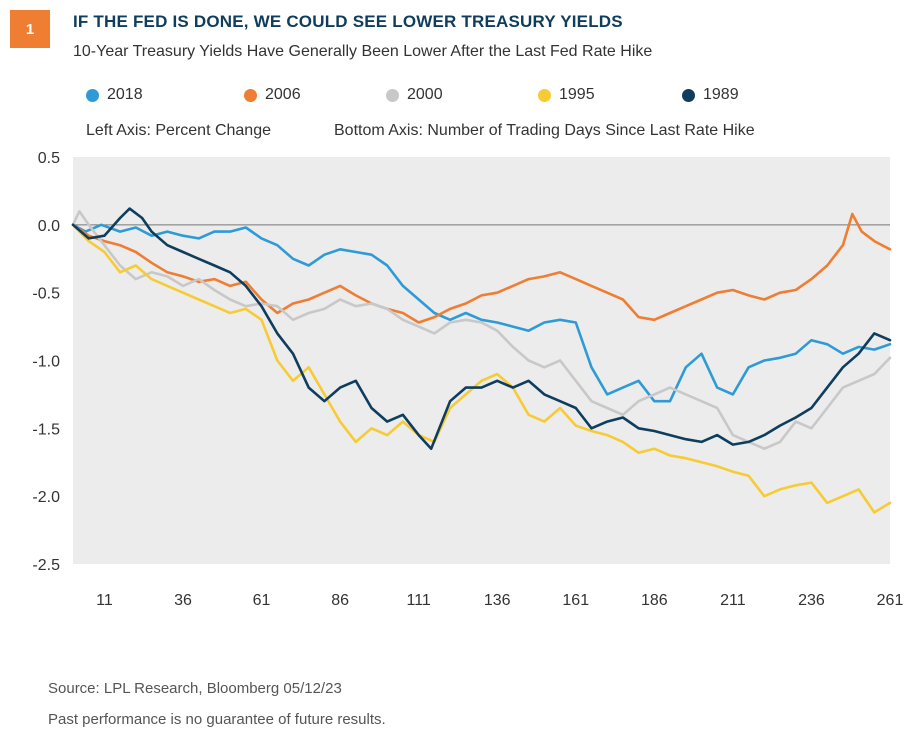  What do you see at coordinates (340, 600) in the screenshot?
I see `x-tick-label: 86` at bounding box center [340, 600].